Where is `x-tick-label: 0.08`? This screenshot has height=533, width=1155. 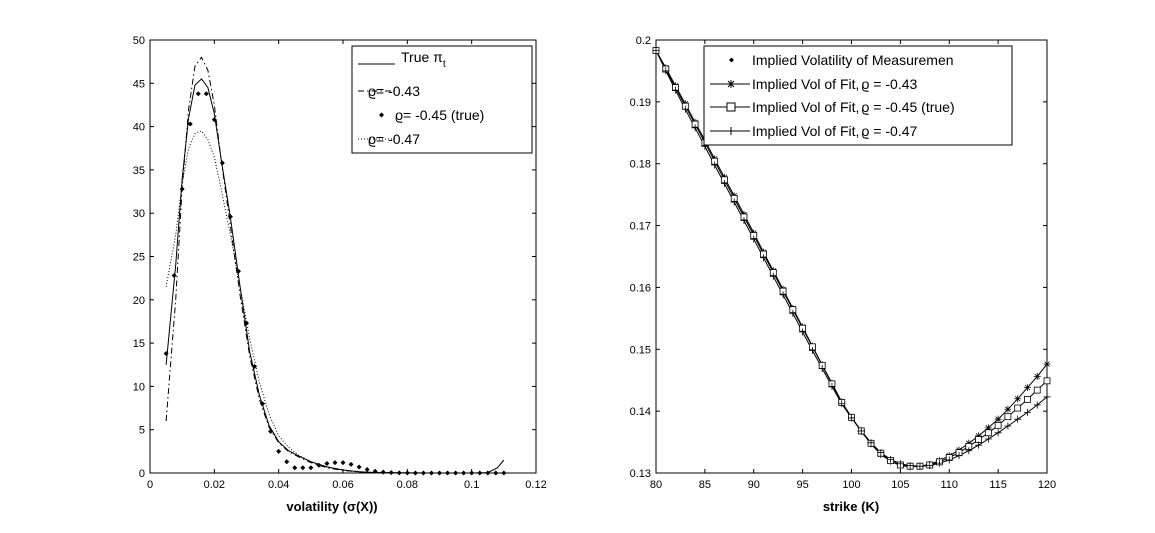 x-tick-label: 0.08 is located at coordinates (407, 485).